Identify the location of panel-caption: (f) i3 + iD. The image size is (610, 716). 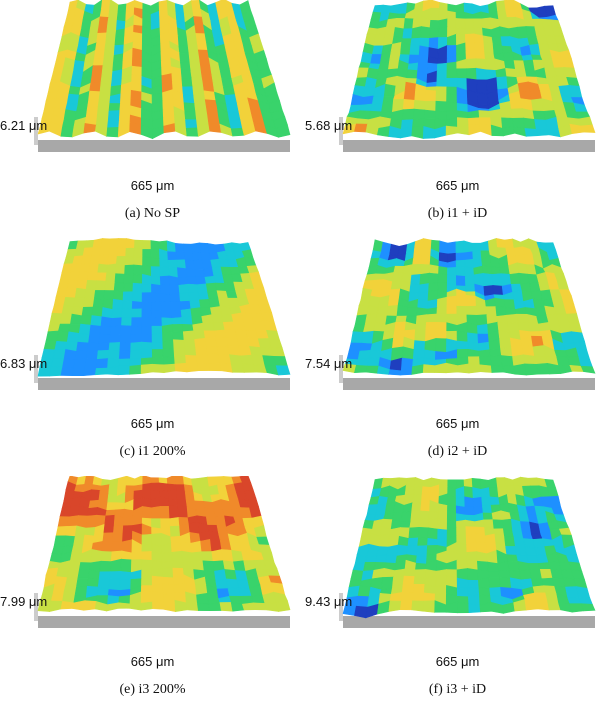
(457, 689).